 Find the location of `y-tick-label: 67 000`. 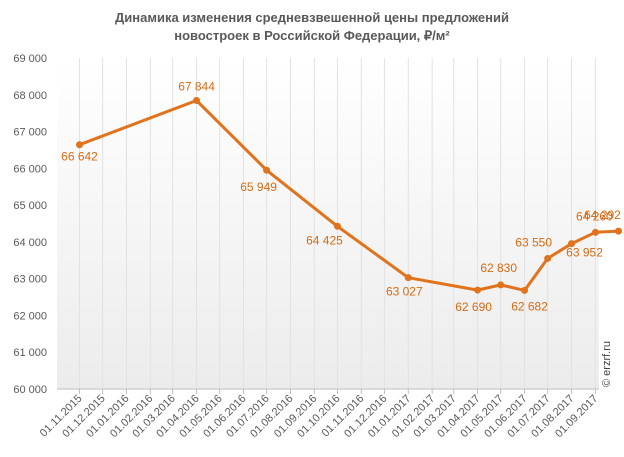

y-tick-label: 67 000 is located at coordinates (30, 133).